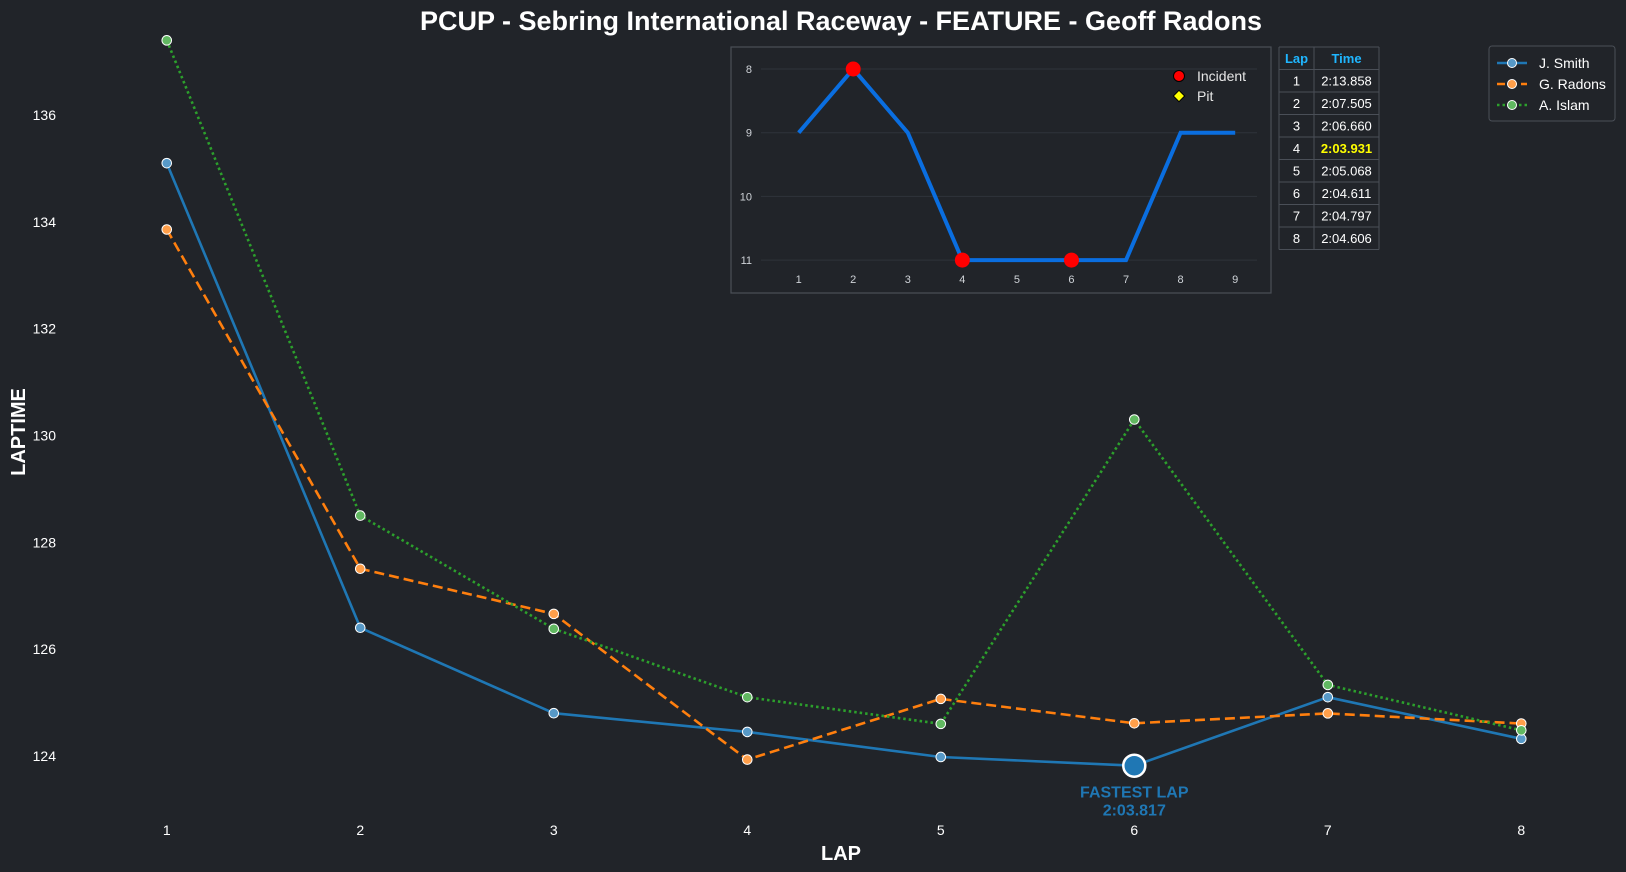  I want to click on legend-label: J. Smith, so click(1564, 63).